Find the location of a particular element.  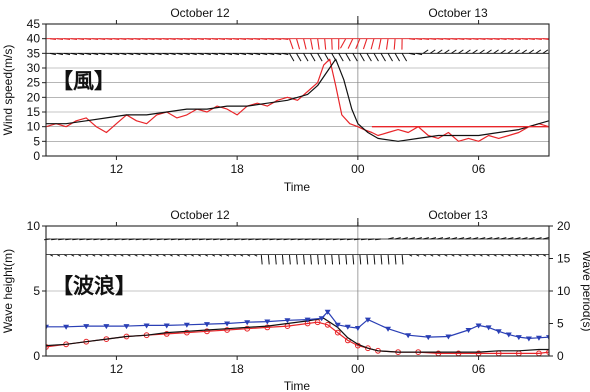

wave-x-tick-label: 12 is located at coordinates (117, 369).